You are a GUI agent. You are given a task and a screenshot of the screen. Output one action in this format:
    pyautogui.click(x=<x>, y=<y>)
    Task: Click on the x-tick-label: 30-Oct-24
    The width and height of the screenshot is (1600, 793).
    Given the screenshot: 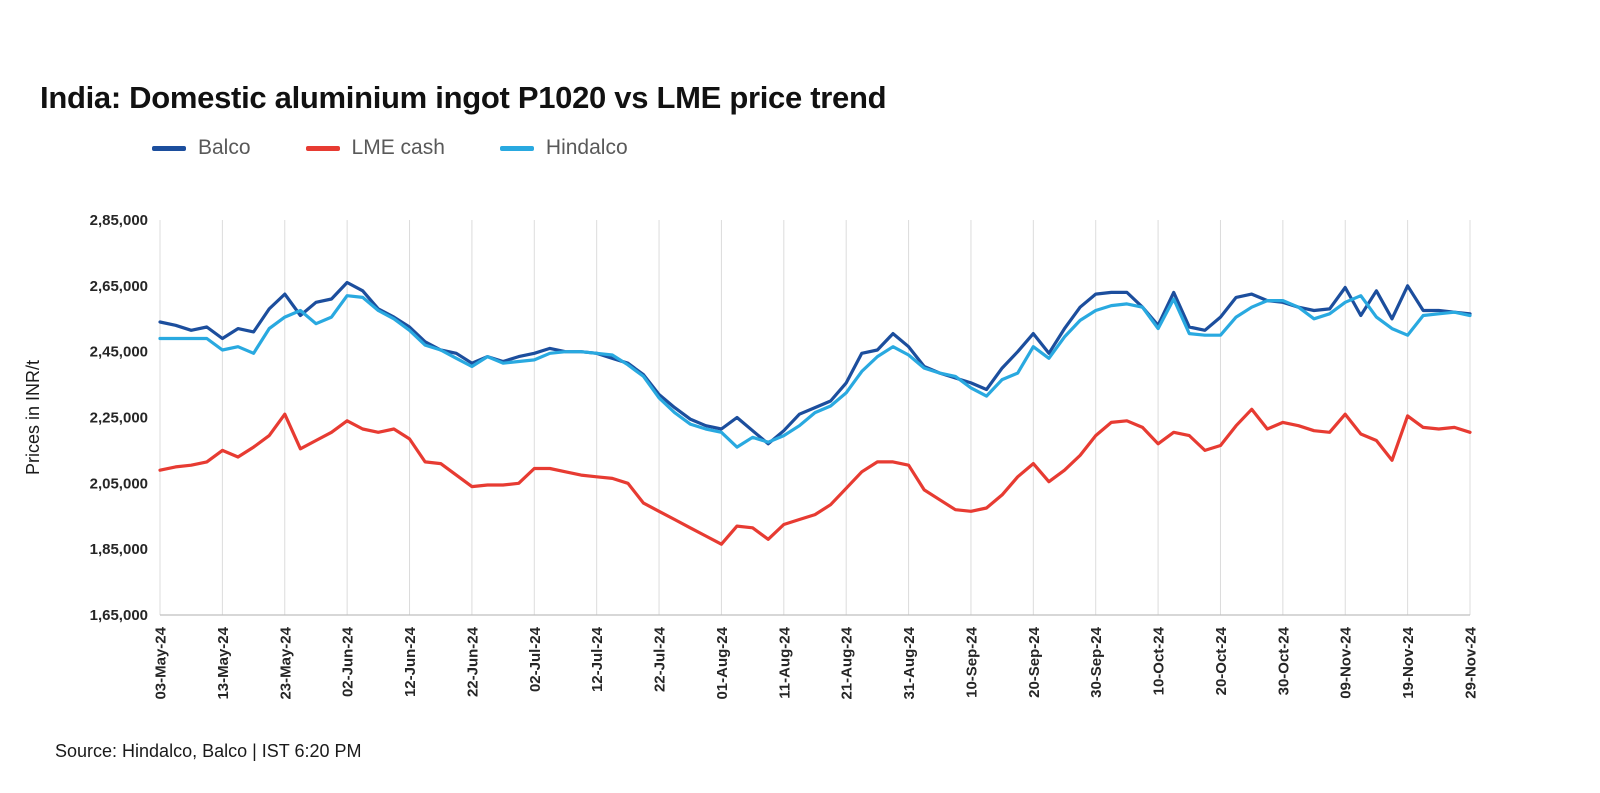 What is the action you would take?
    pyautogui.click(x=1283, y=660)
    